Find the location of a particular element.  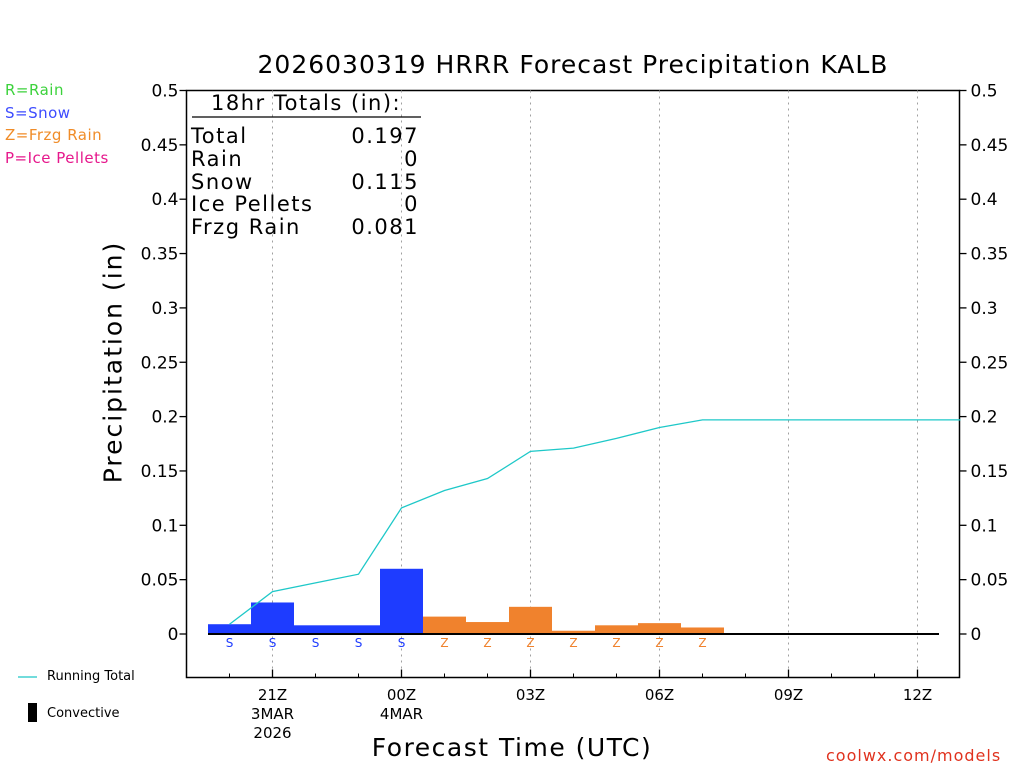

x-tick-label: 21Z is located at coordinates (272, 695).